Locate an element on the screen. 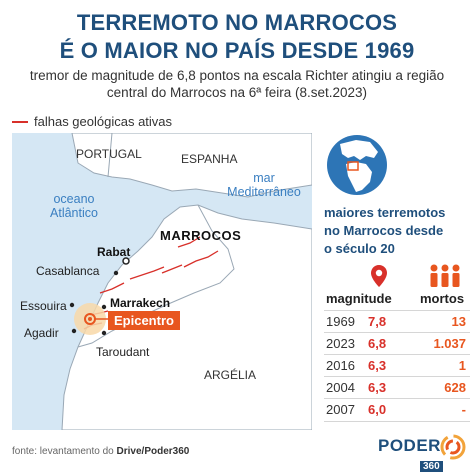  table-row: 2004 6,3 628 is located at coordinates (397, 387).